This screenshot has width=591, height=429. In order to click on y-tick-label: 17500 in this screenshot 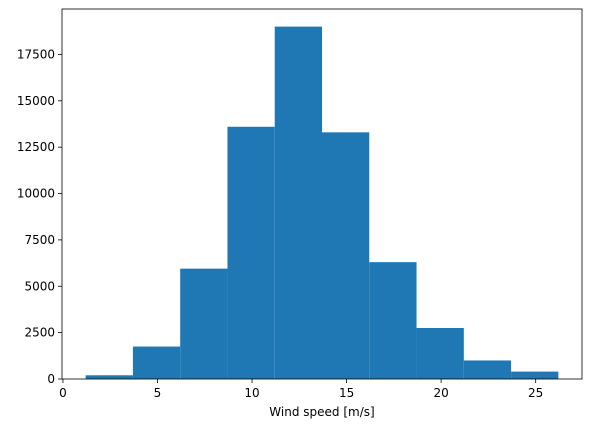, I will do `click(36, 54)`.